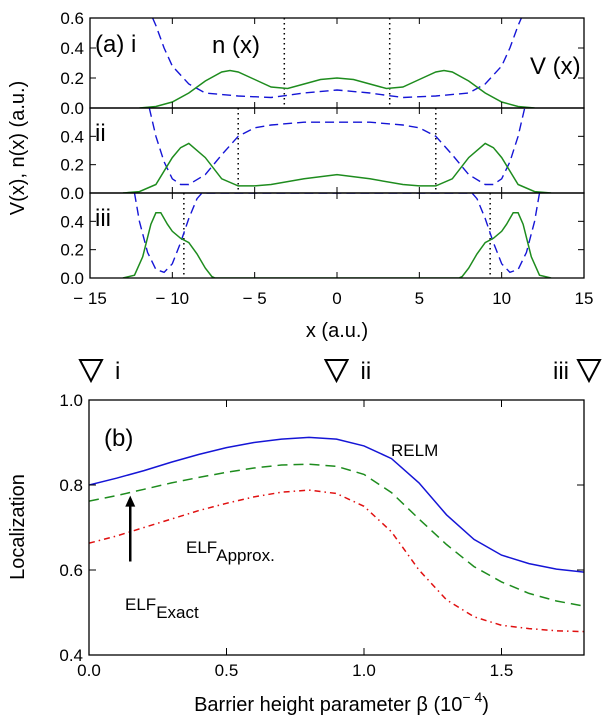 This screenshot has height=722, width=602. What do you see at coordinates (555, 66) in the screenshot?
I see `potential-label: V (x)` at bounding box center [555, 66].